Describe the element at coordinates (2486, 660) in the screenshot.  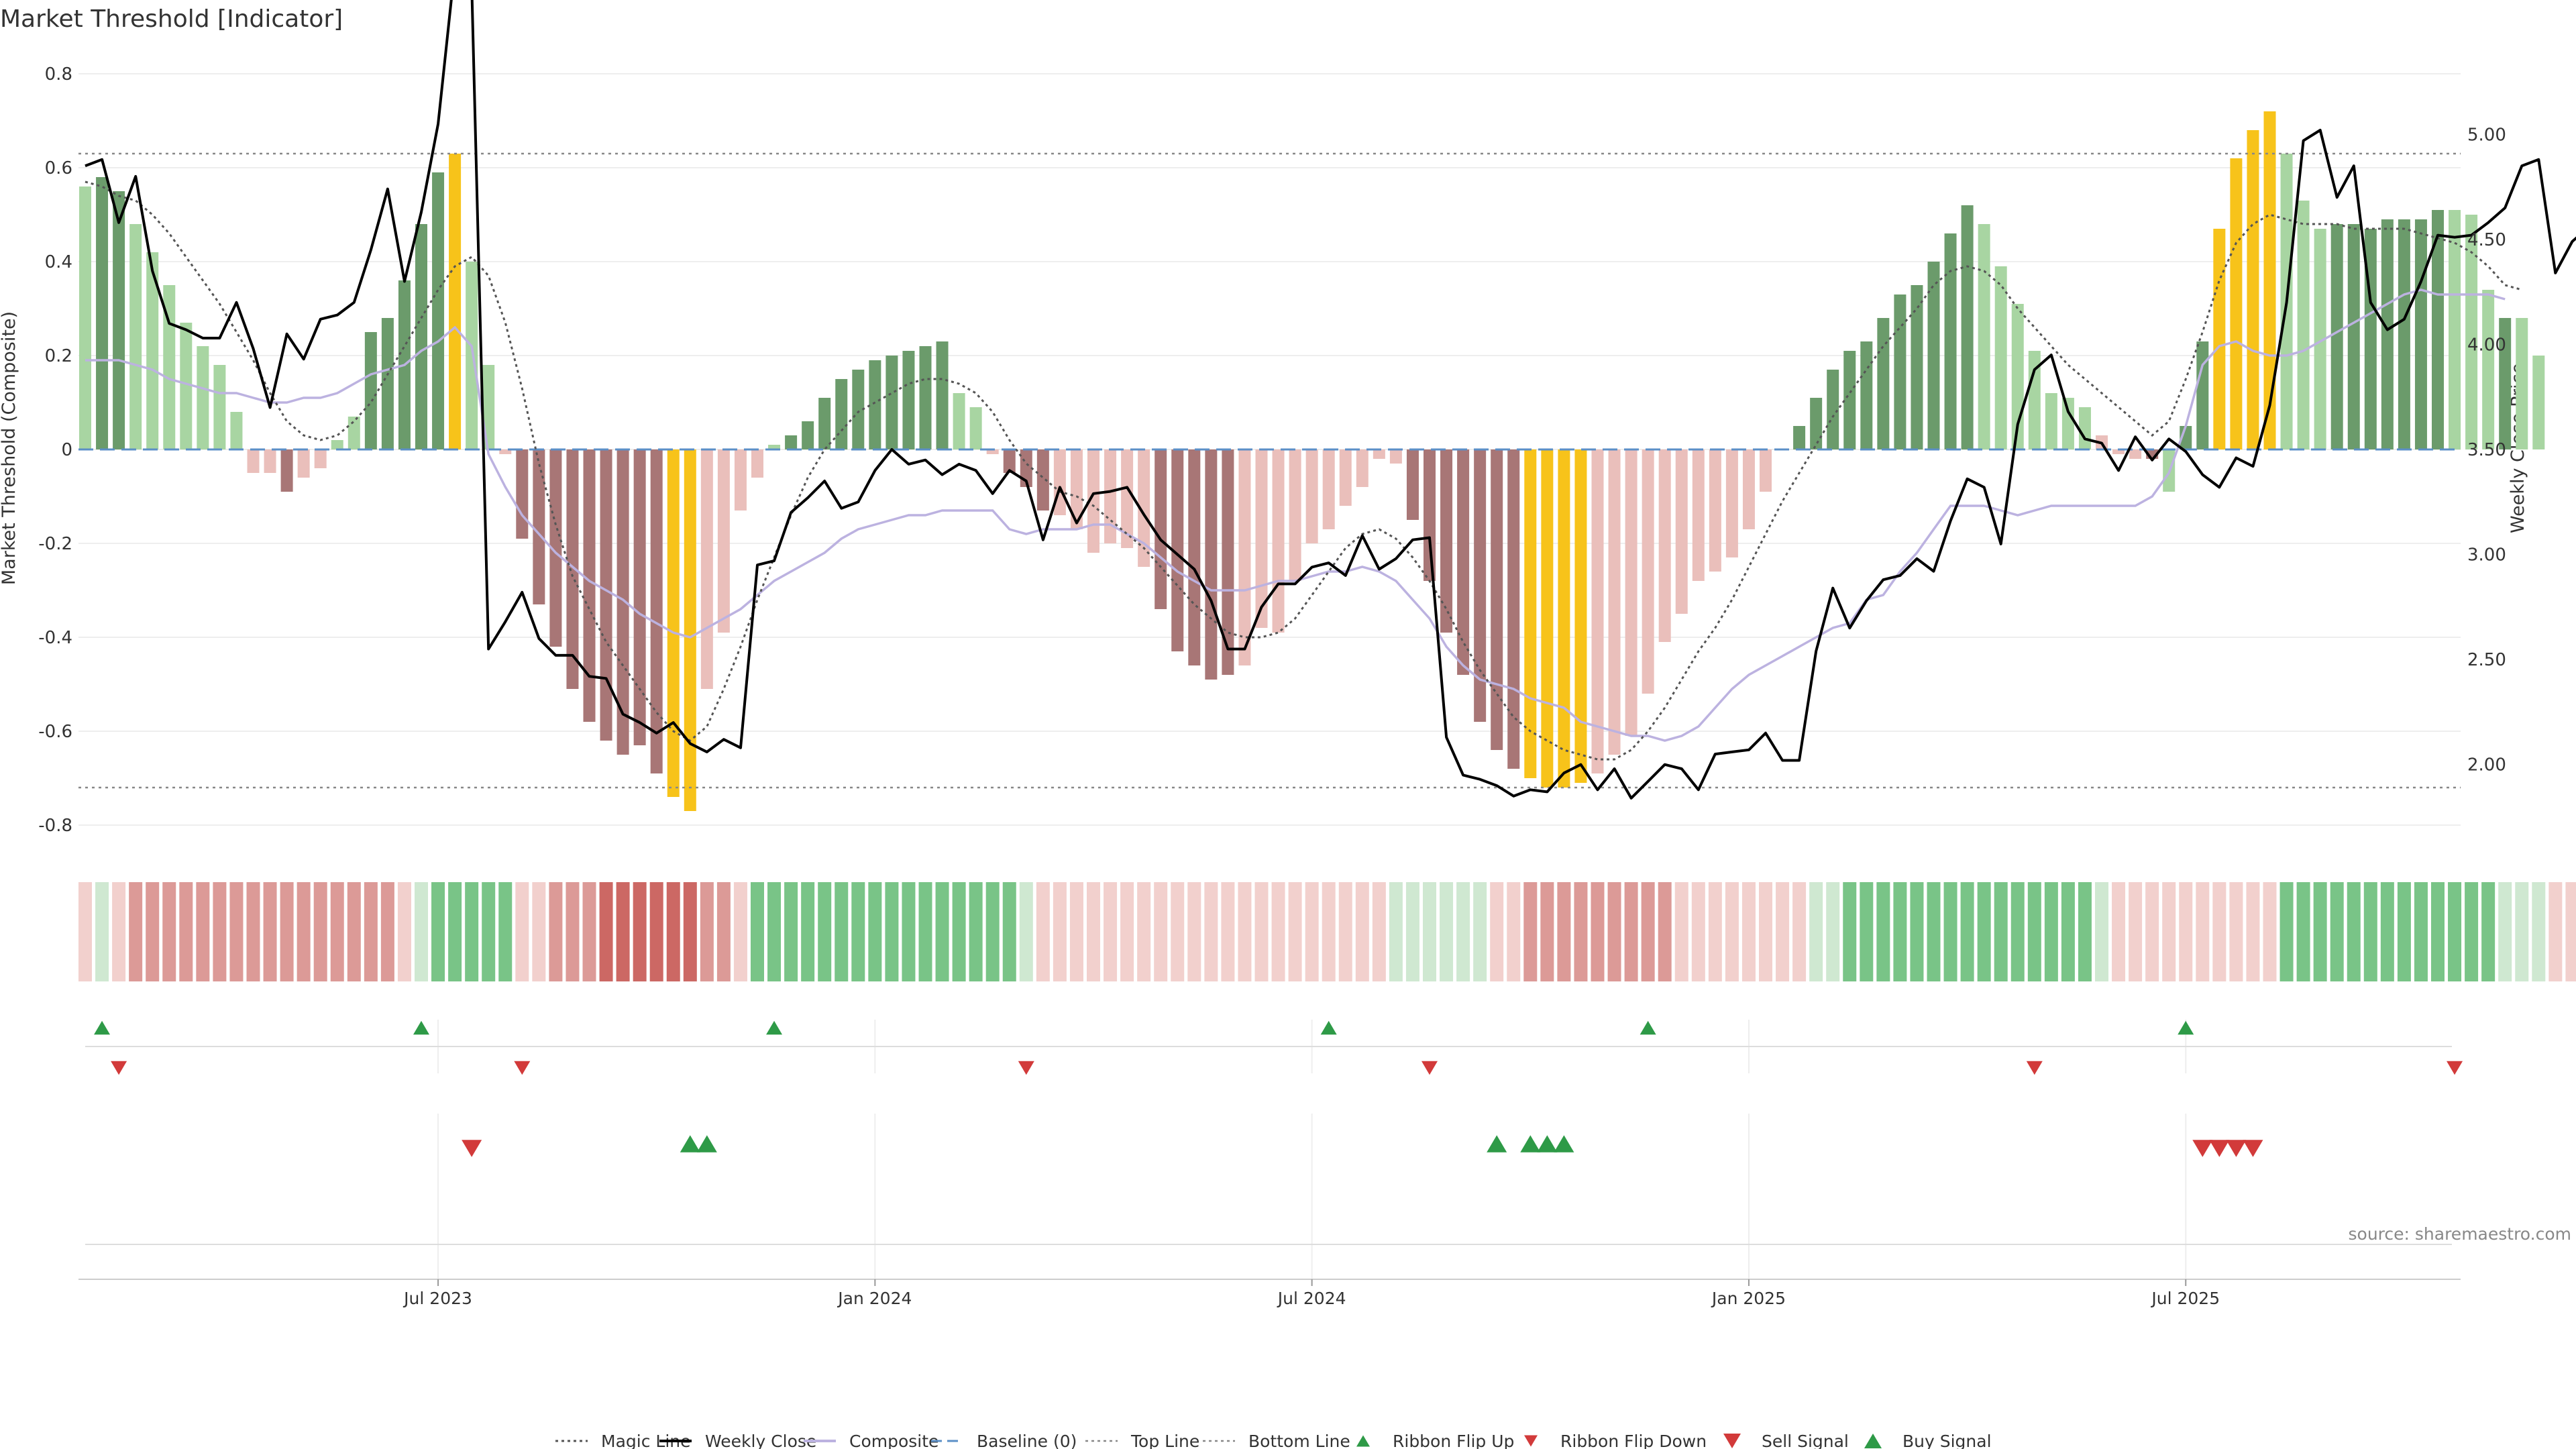
I see `y-tick-label-right: 2.50` at that location.